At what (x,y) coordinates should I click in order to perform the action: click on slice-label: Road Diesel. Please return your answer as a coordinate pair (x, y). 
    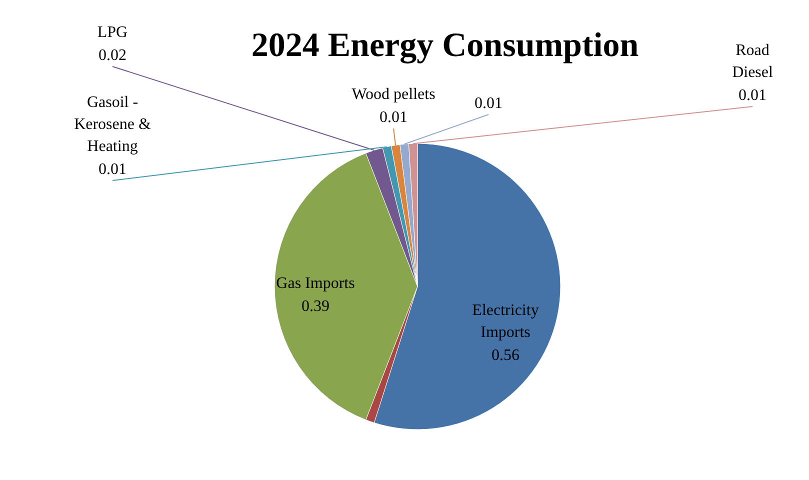
    Looking at the image, I should click on (753, 61).